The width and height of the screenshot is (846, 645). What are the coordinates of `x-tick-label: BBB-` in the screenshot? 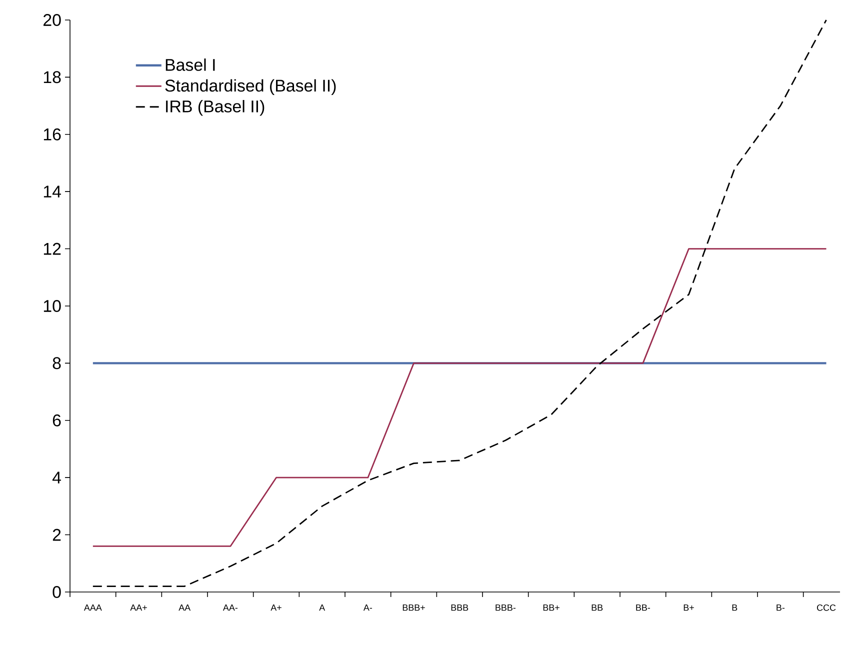 It's located at (506, 607).